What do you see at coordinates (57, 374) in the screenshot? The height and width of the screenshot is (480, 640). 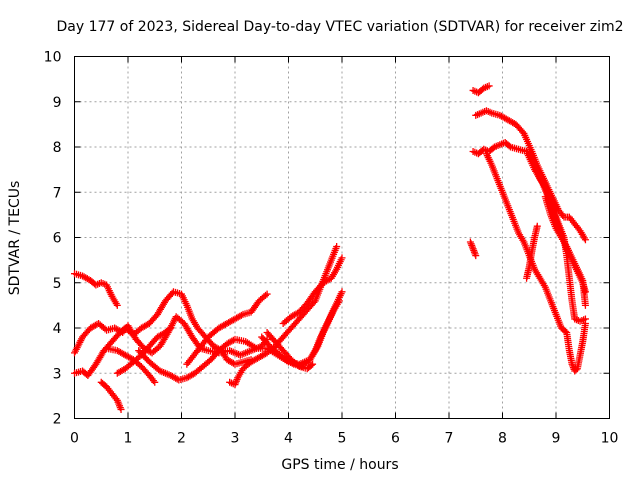 I see `y-tick-label: 3` at bounding box center [57, 374].